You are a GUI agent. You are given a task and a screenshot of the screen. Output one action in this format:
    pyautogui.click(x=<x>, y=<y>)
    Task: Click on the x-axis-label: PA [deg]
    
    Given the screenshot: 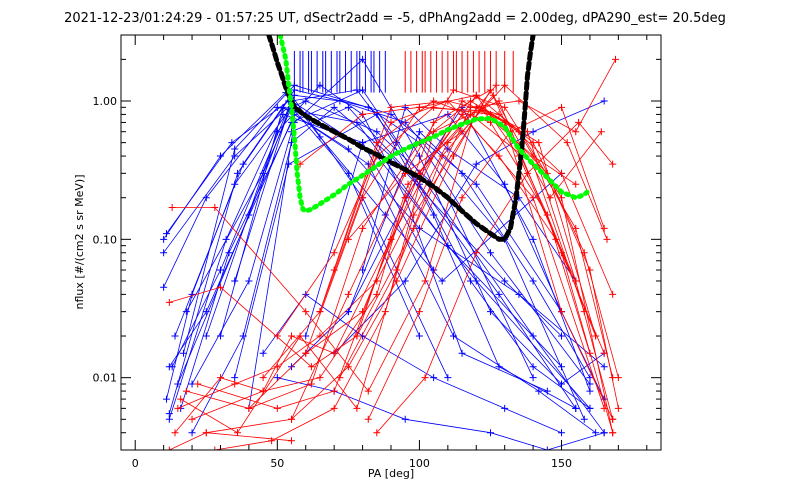 What is the action you would take?
    pyautogui.click(x=391, y=473)
    